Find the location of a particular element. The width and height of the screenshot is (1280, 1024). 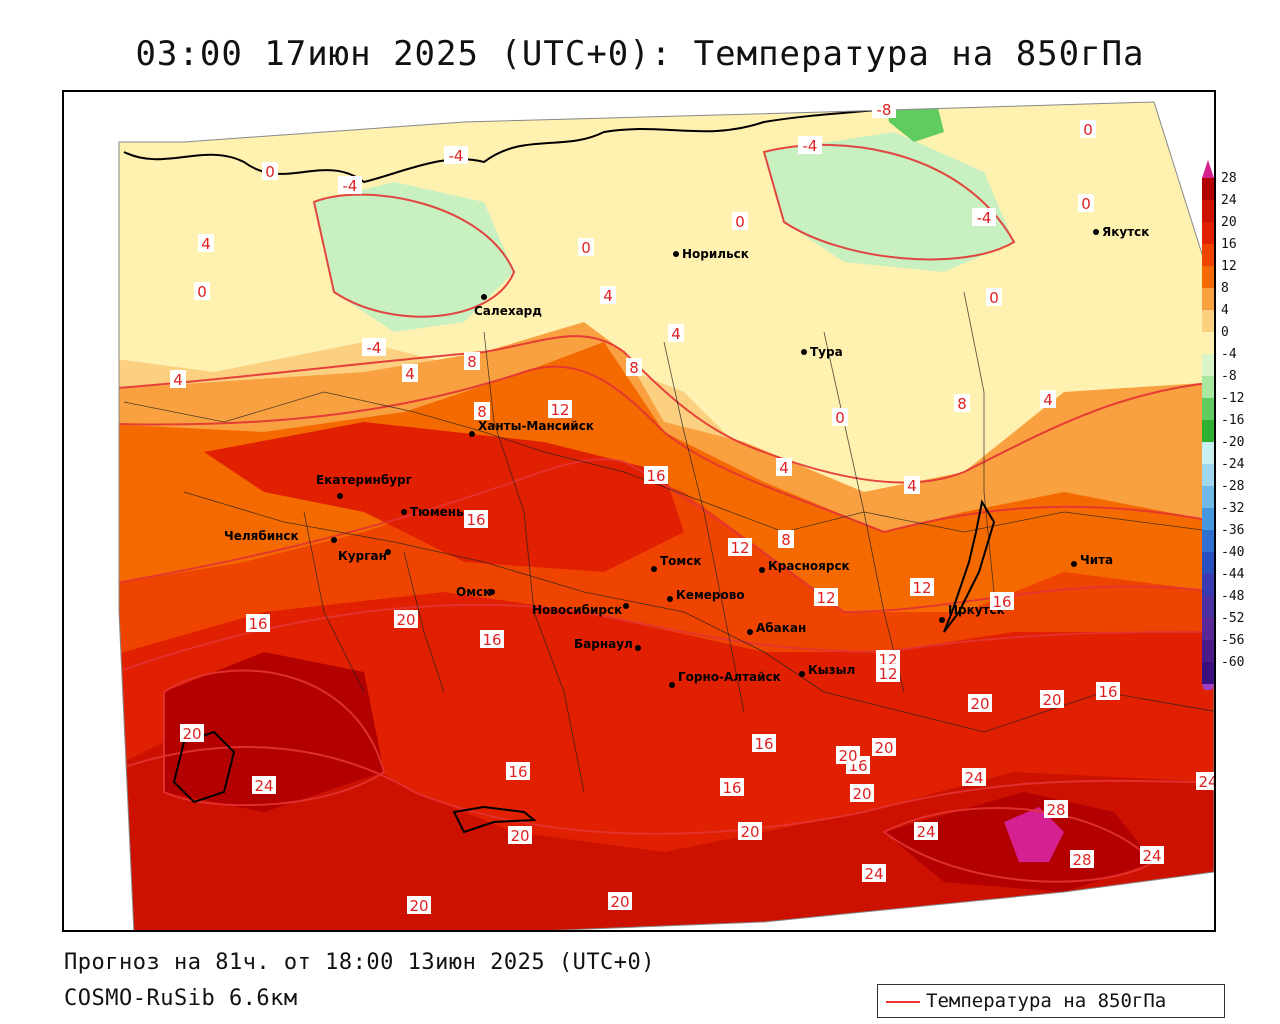

city-marker: Якутск is located at coordinates (1121, 232).